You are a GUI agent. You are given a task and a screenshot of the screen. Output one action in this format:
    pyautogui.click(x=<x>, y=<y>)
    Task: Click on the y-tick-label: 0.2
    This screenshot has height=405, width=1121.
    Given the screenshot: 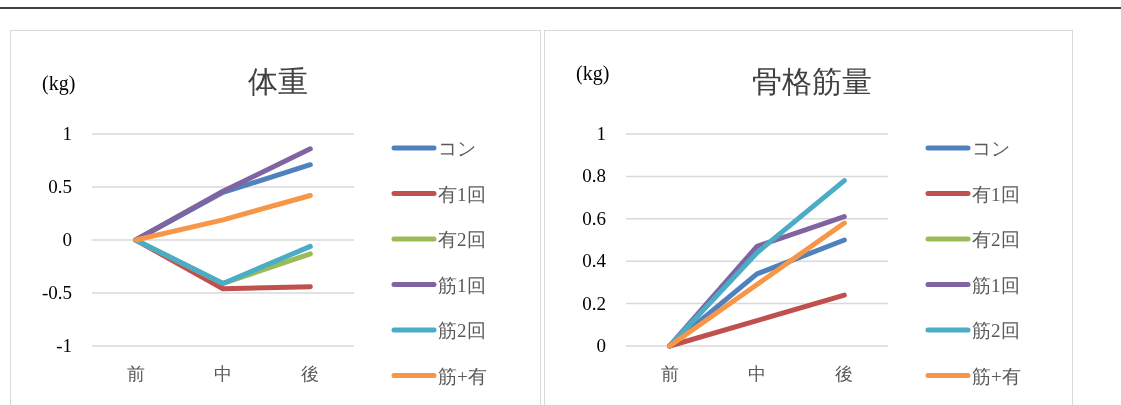 What is the action you would take?
    pyautogui.click(x=594, y=303)
    